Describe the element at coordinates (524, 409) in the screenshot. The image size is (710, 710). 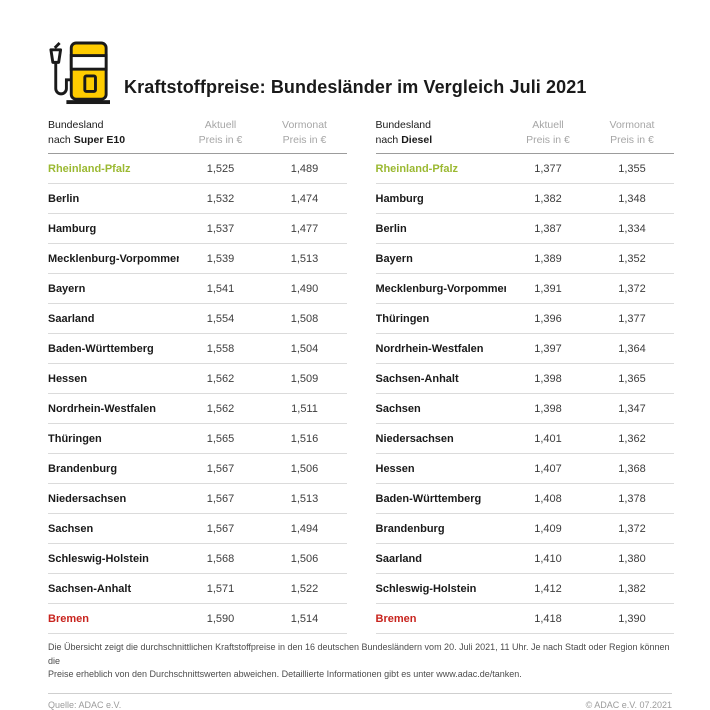
I see `table-row: Sachsen 1,398 1,347` at that location.